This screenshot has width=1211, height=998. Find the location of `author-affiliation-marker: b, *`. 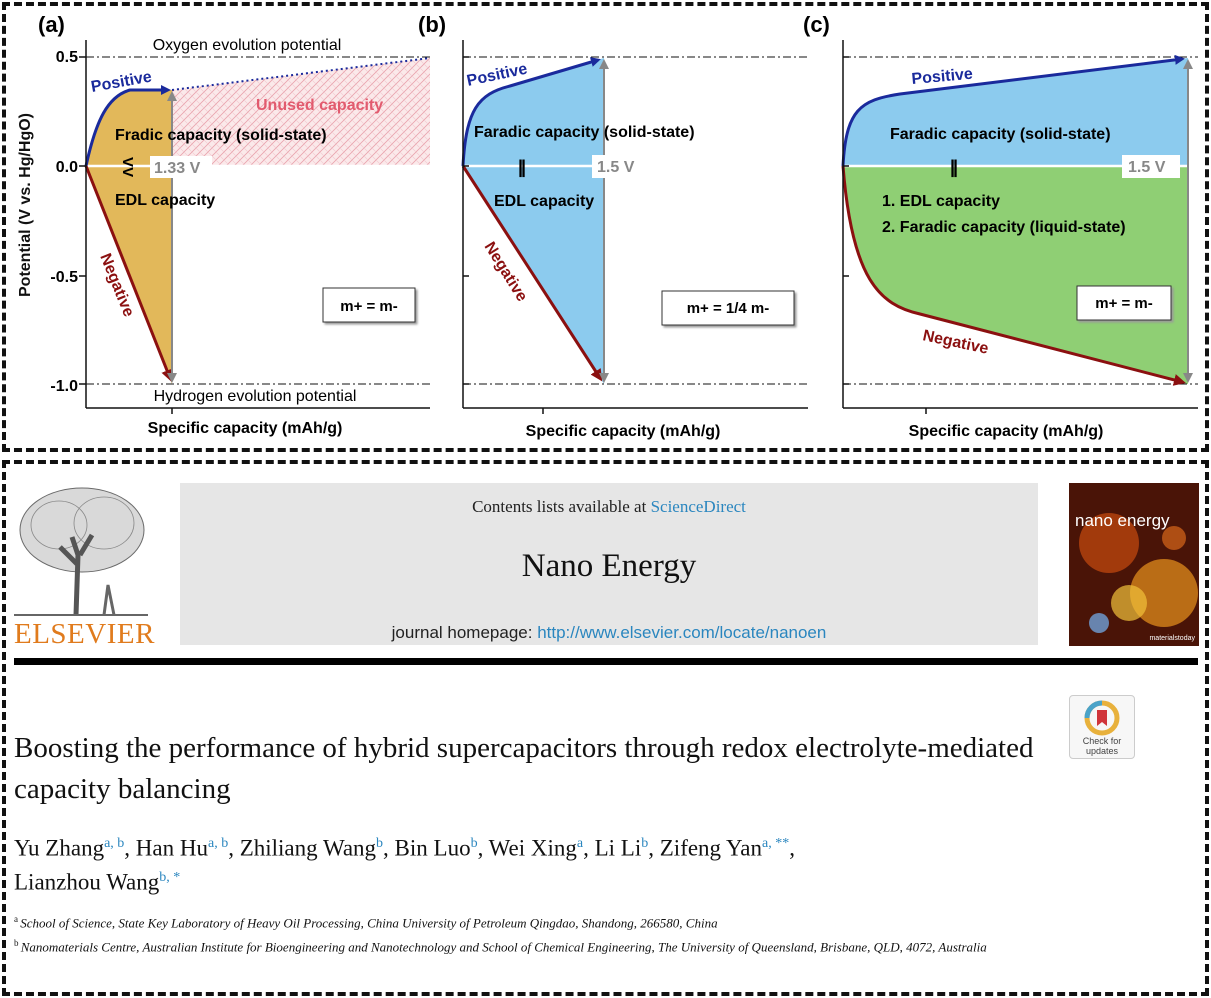

author-affiliation-marker: b, * is located at coordinates (170, 877).